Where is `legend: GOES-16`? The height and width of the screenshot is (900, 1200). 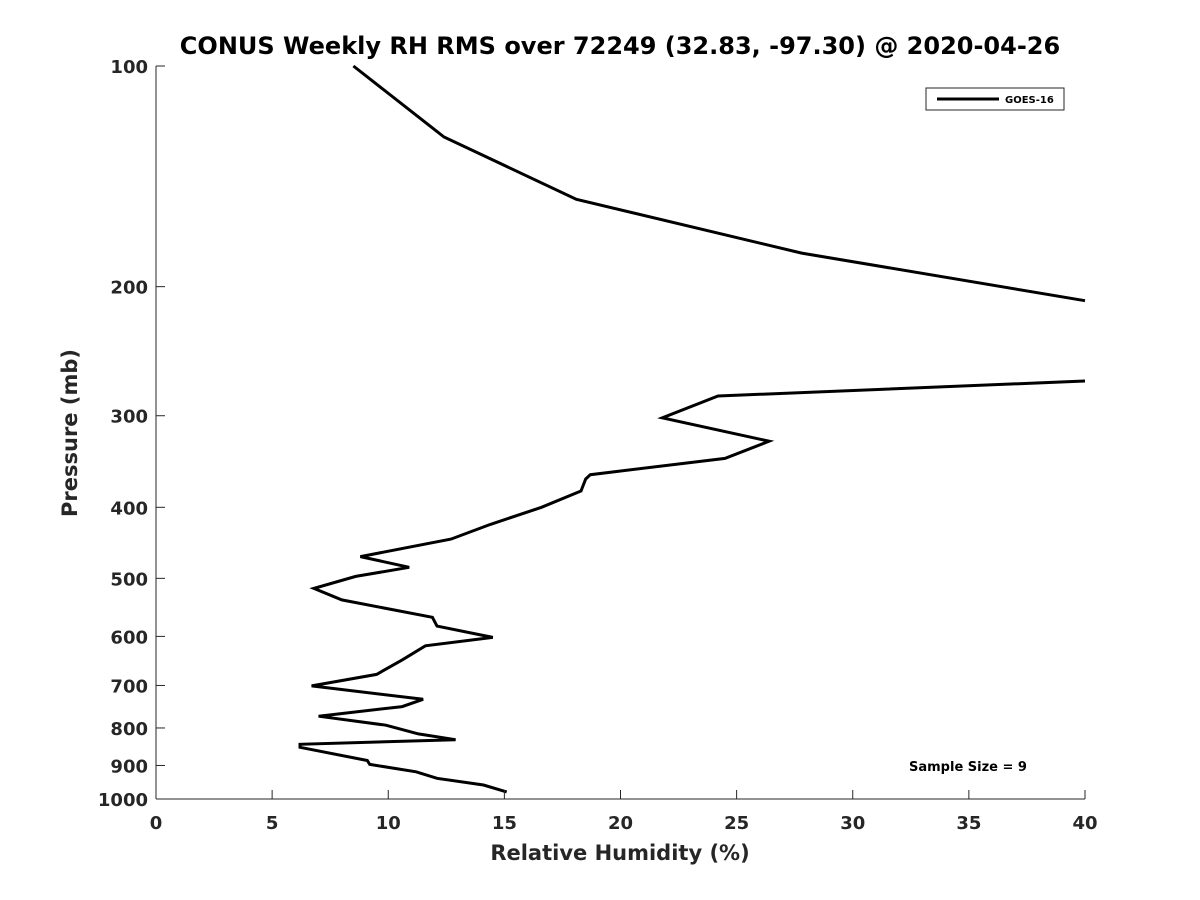
legend: GOES-16 is located at coordinates (995, 99).